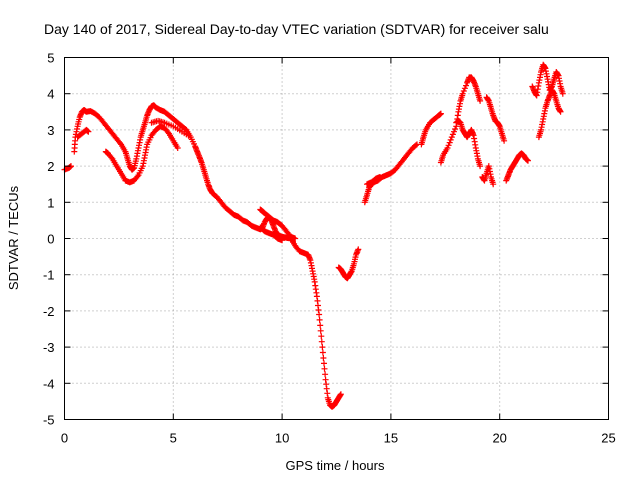 The width and height of the screenshot is (640, 480). I want to click on x-tick-label: 5, so click(173, 438).